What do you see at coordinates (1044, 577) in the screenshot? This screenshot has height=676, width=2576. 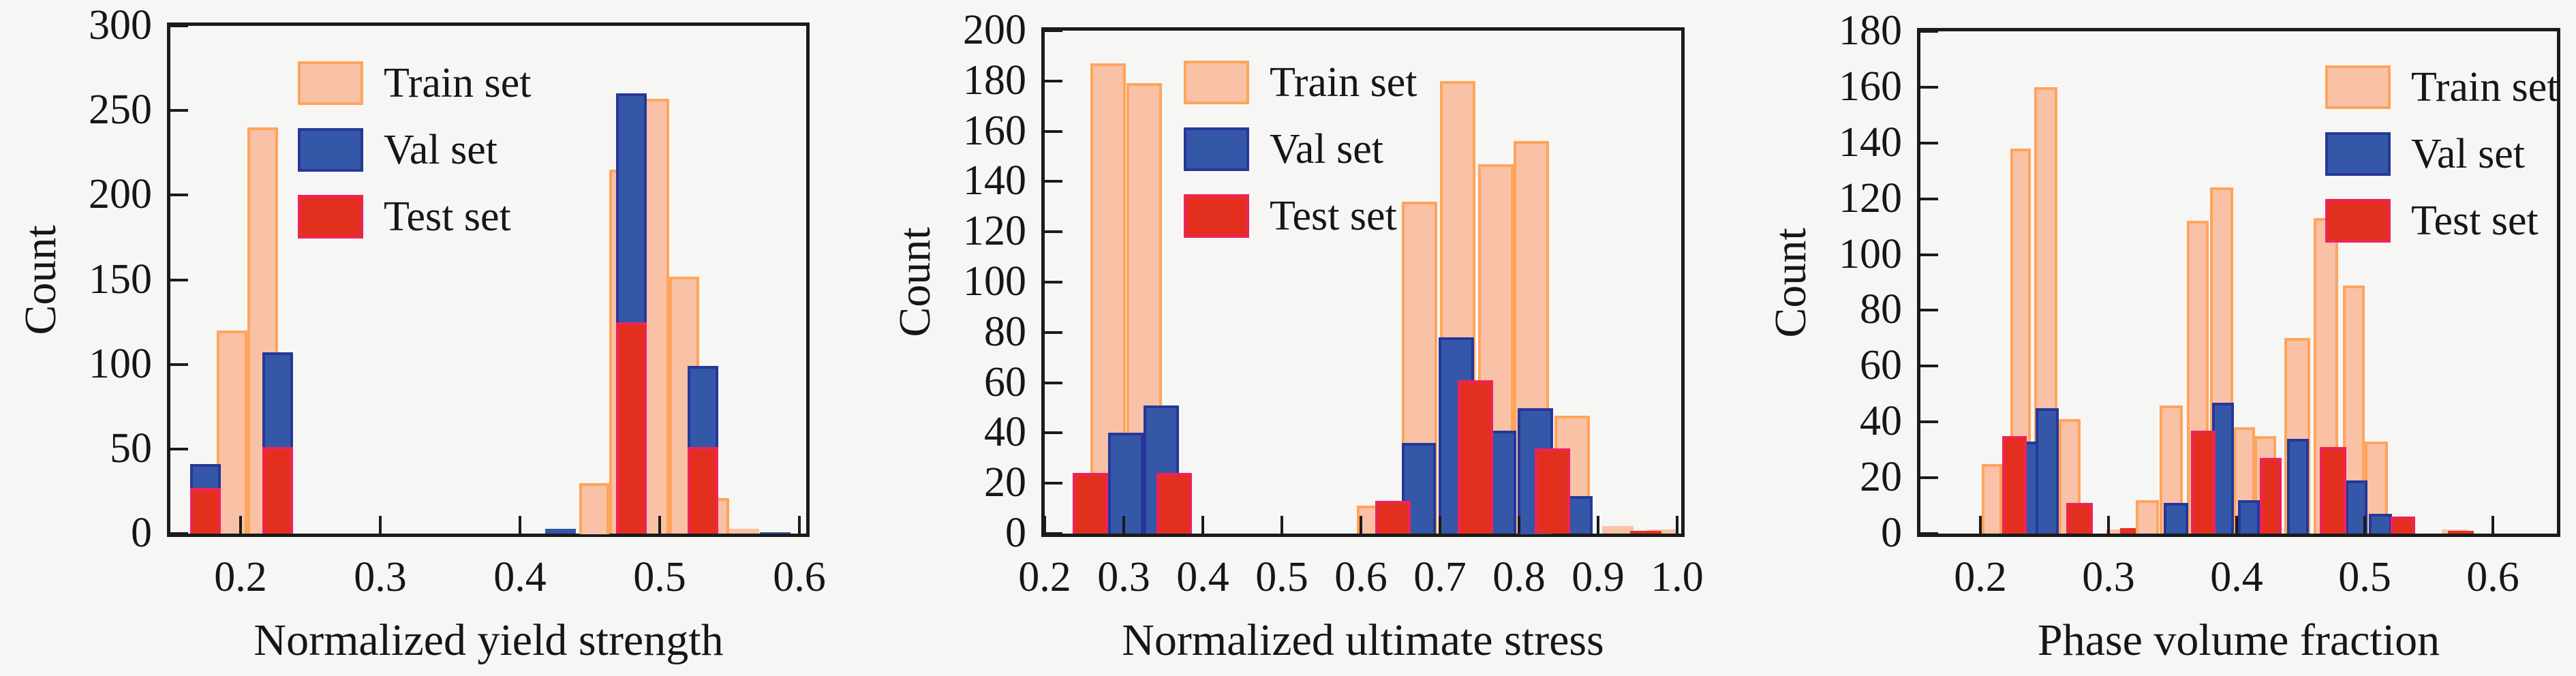 I see `x-tick-label: 0.2` at bounding box center [1044, 577].